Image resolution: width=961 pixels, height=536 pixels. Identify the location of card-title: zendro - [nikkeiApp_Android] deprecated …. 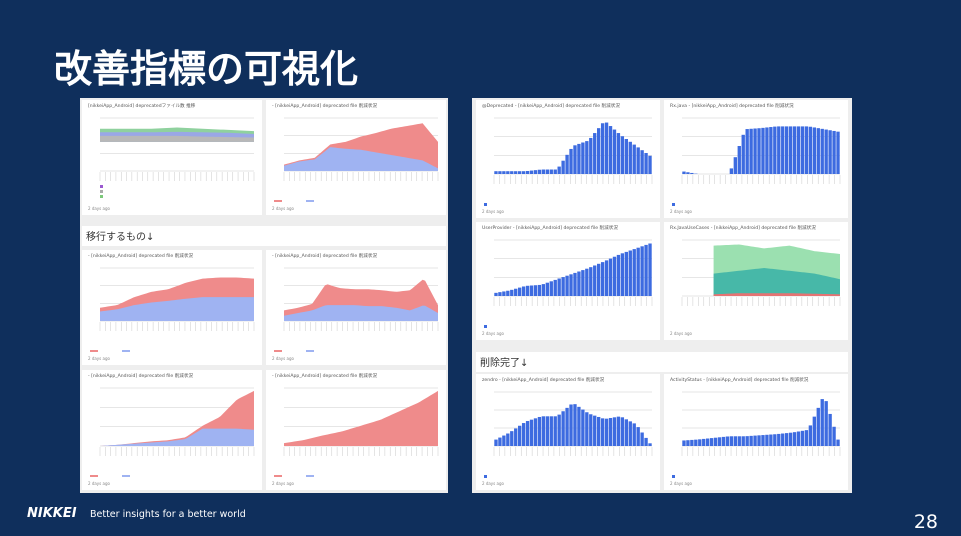
(543, 379).